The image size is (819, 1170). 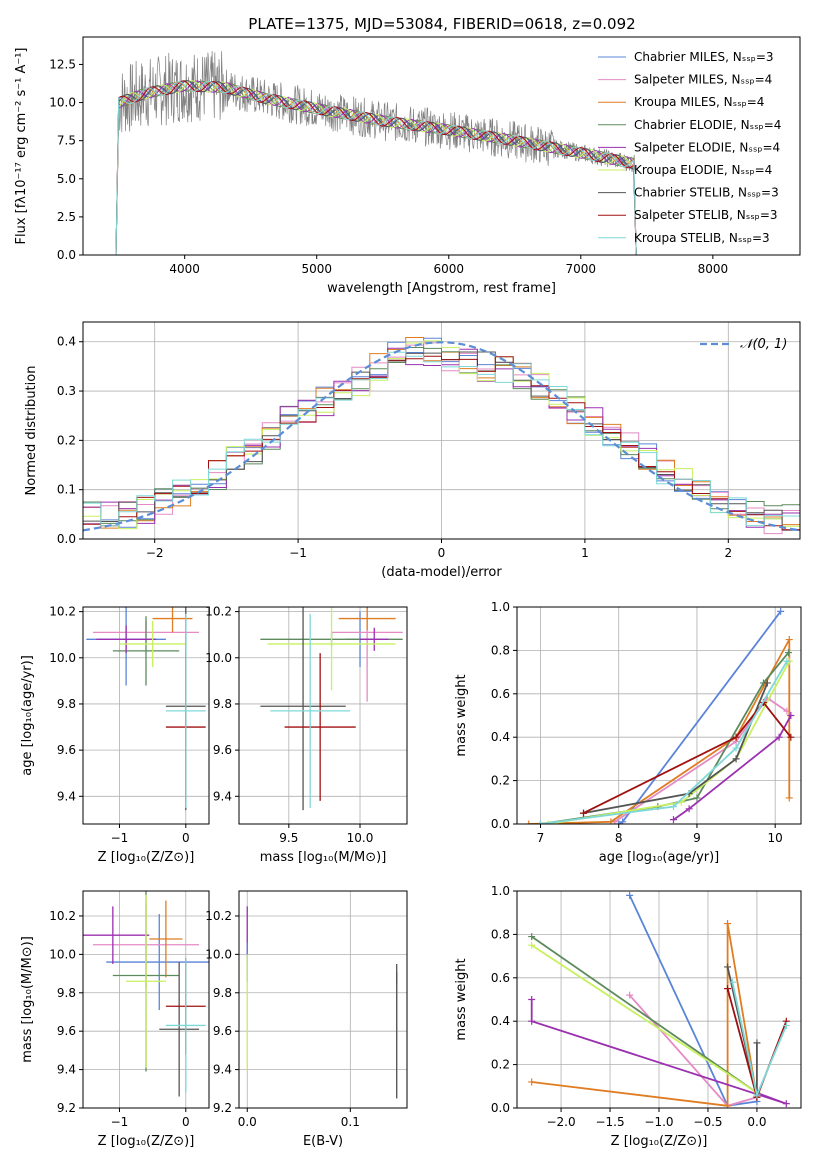 What do you see at coordinates (560, 1122) in the screenshot?
I see `tick-label-x: −2.0` at bounding box center [560, 1122].